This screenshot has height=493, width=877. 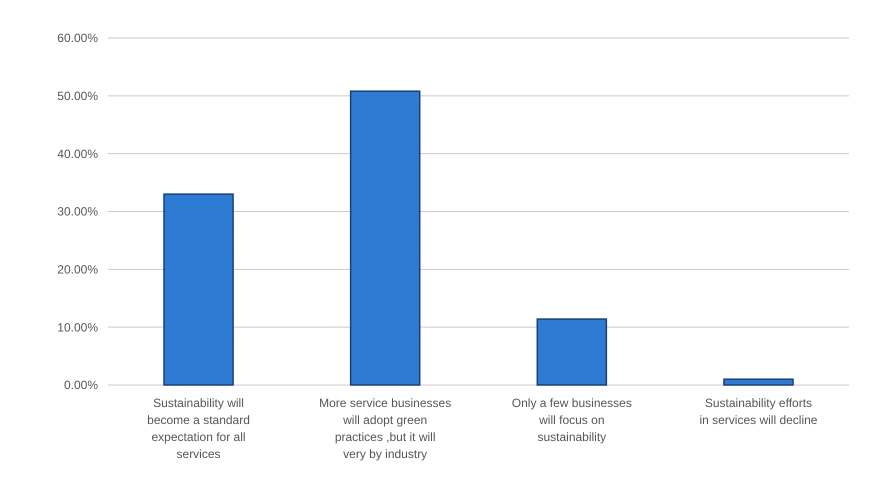 What do you see at coordinates (81, 385) in the screenshot?
I see `y-tick-label: 0.00%` at bounding box center [81, 385].